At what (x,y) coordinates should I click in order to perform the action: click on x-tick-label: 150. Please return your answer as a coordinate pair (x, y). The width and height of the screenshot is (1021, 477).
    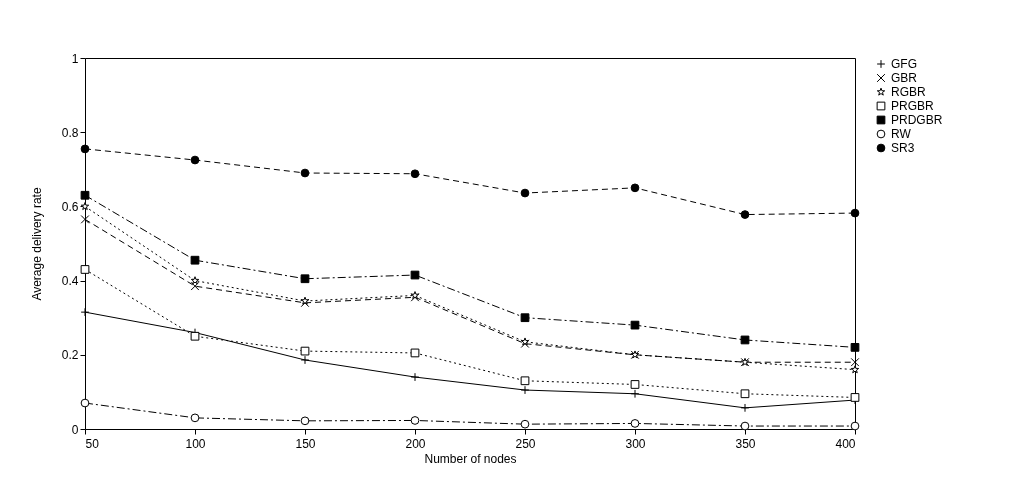
    Looking at the image, I should click on (305, 443).